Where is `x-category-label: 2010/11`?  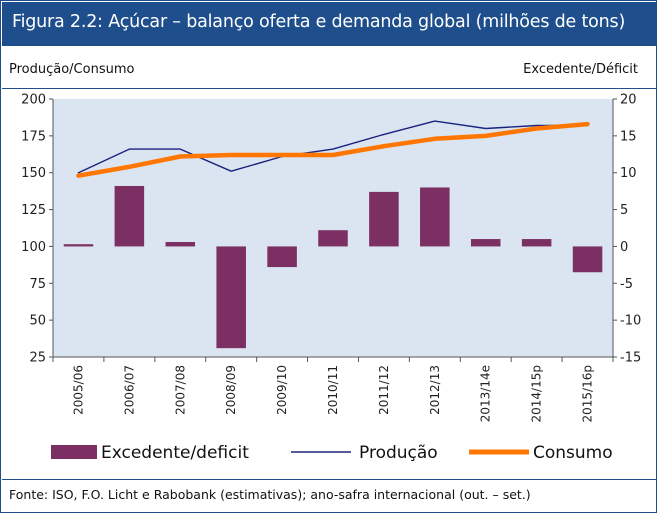 x-category-label: 2010/11 is located at coordinates (333, 390).